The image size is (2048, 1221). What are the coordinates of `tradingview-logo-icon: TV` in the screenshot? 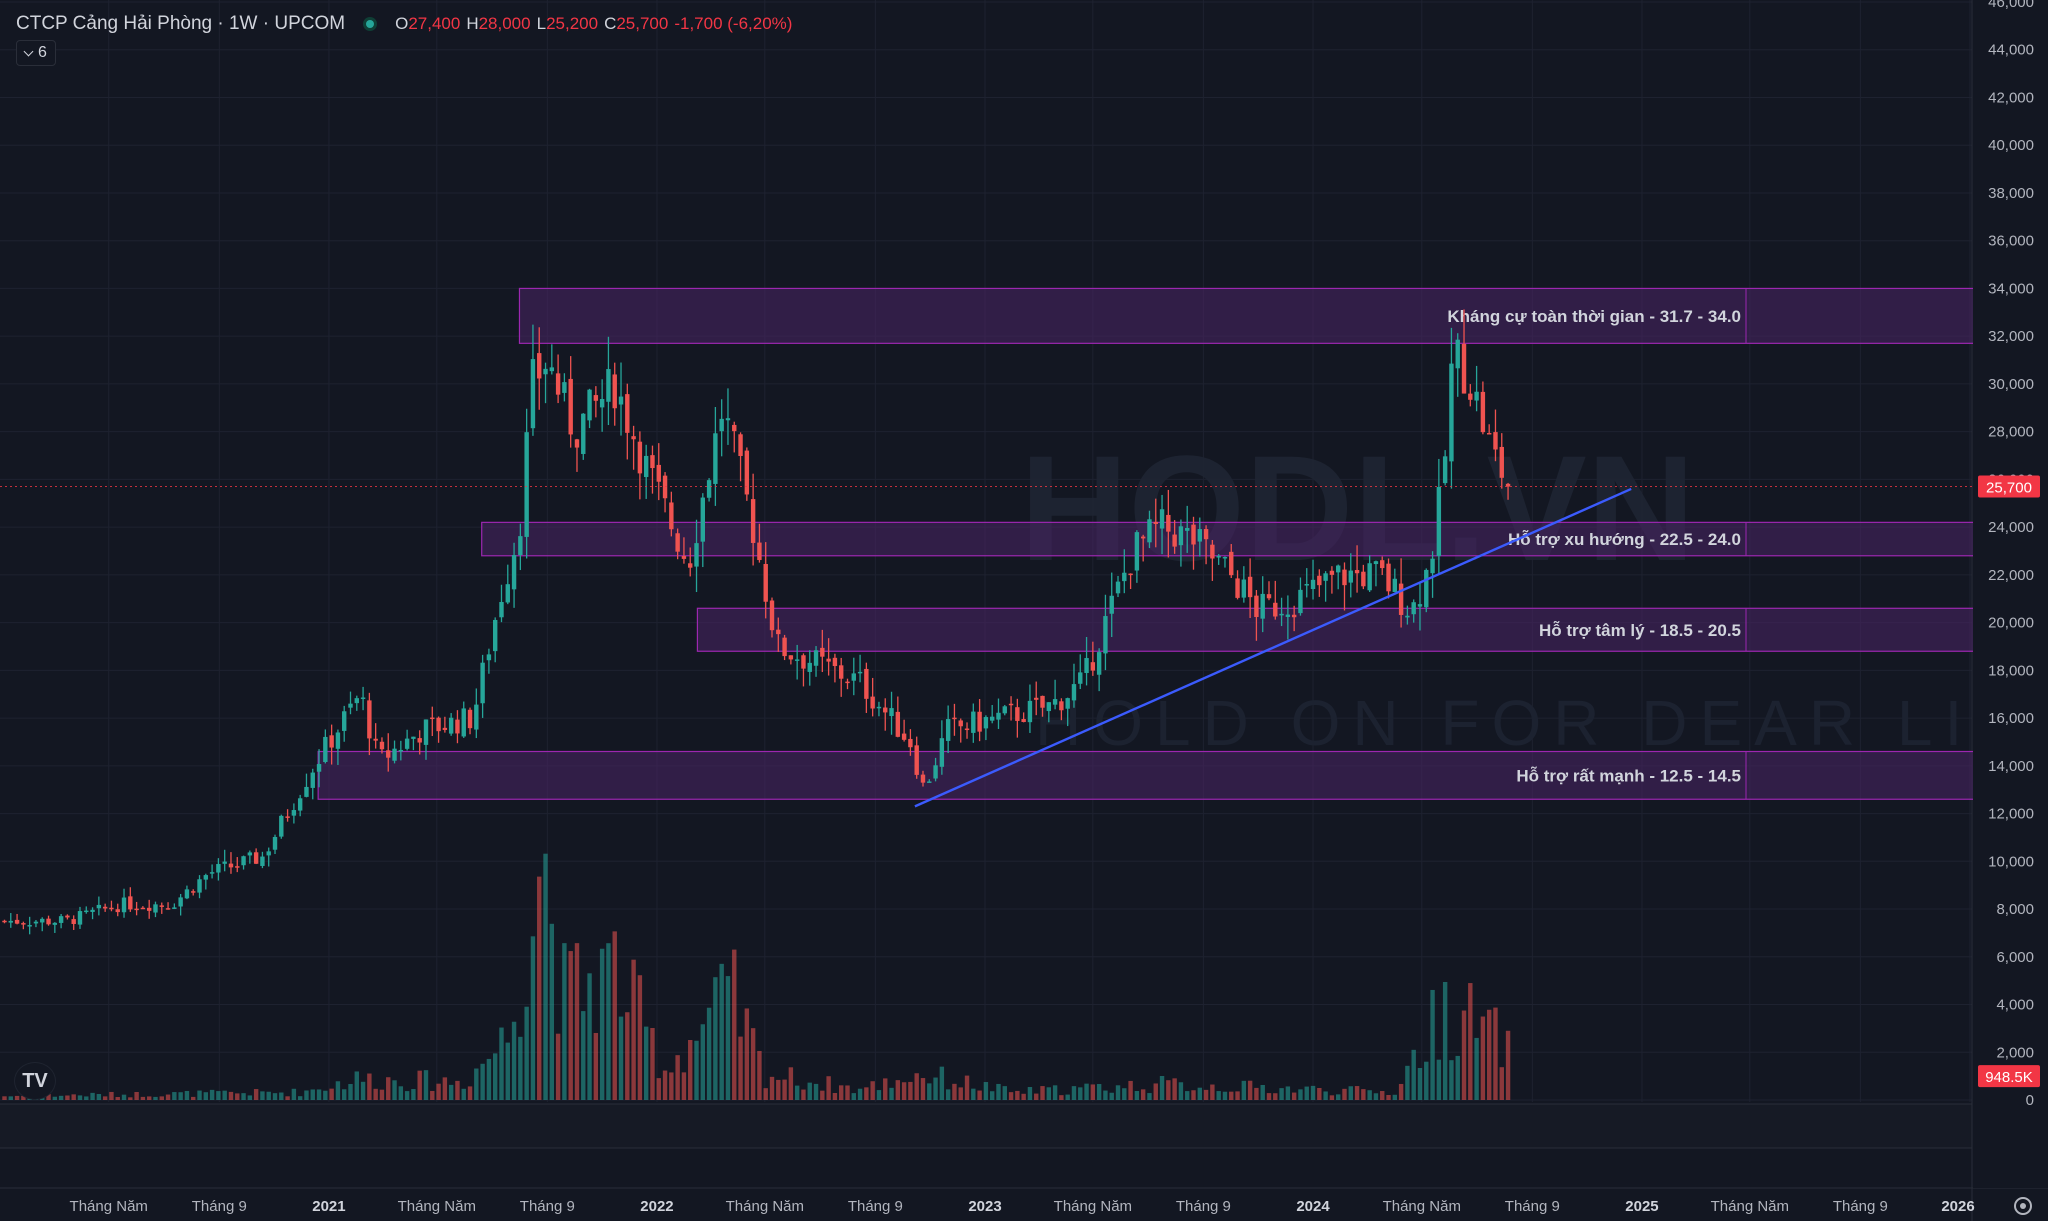 It's located at (35, 1081).